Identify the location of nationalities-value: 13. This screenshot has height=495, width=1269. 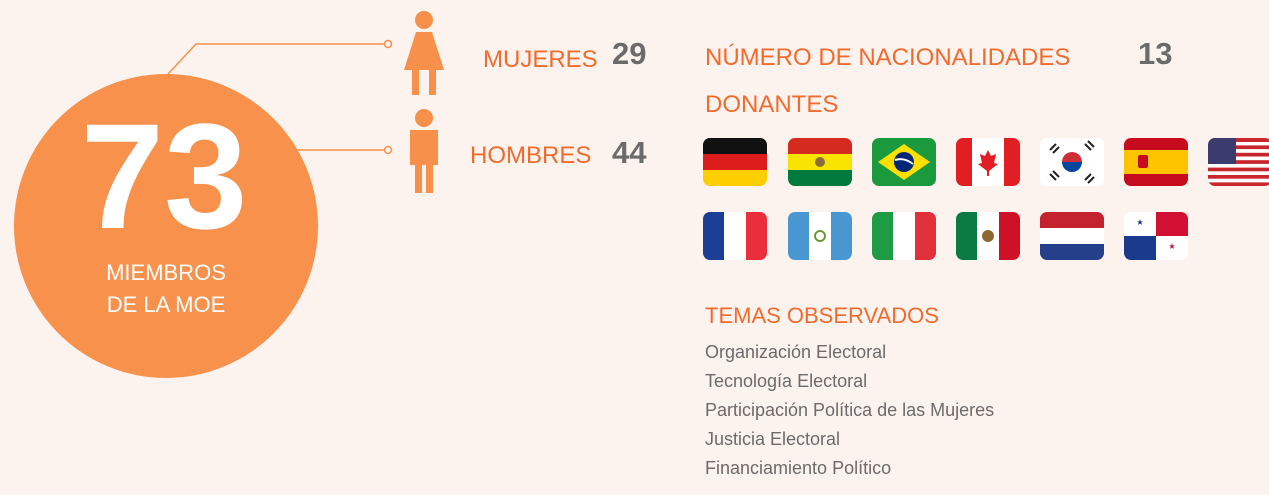
(1155, 53).